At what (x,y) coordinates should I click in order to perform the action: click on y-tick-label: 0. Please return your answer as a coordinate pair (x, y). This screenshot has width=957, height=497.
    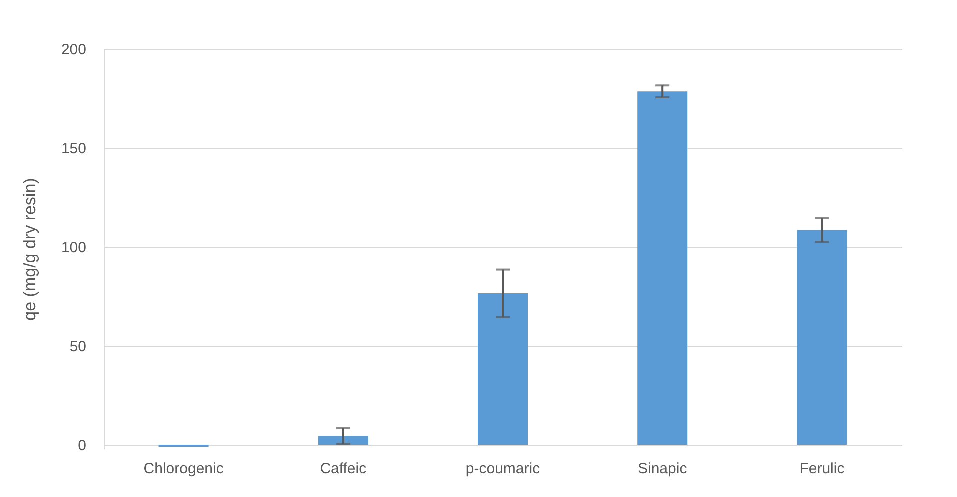
    Looking at the image, I should click on (82, 446).